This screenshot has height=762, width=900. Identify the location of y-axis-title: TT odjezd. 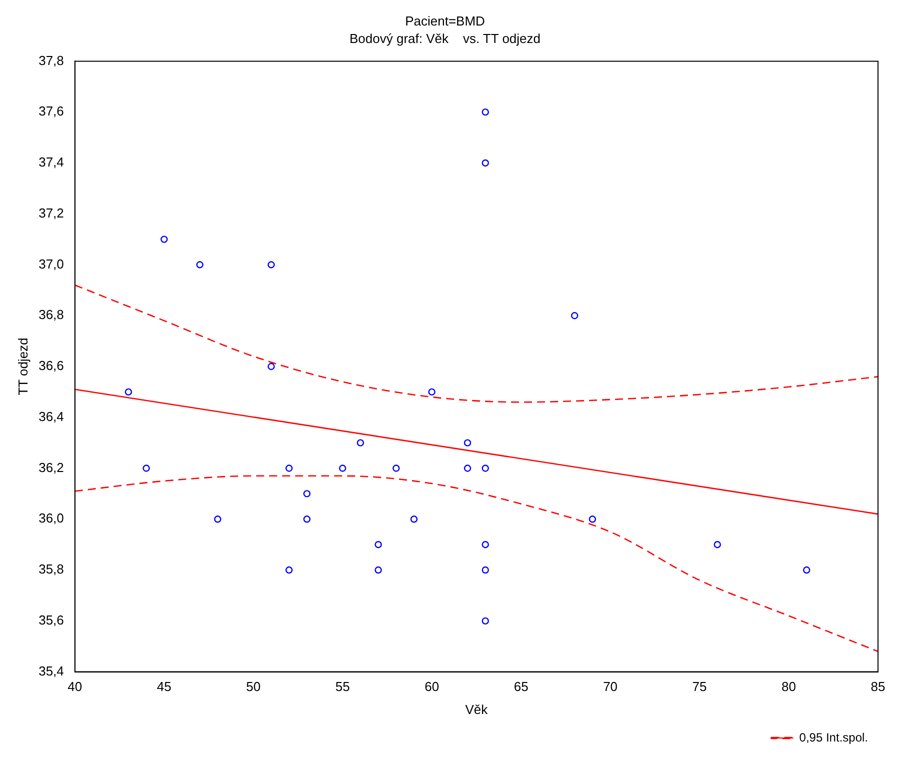
(22, 367).